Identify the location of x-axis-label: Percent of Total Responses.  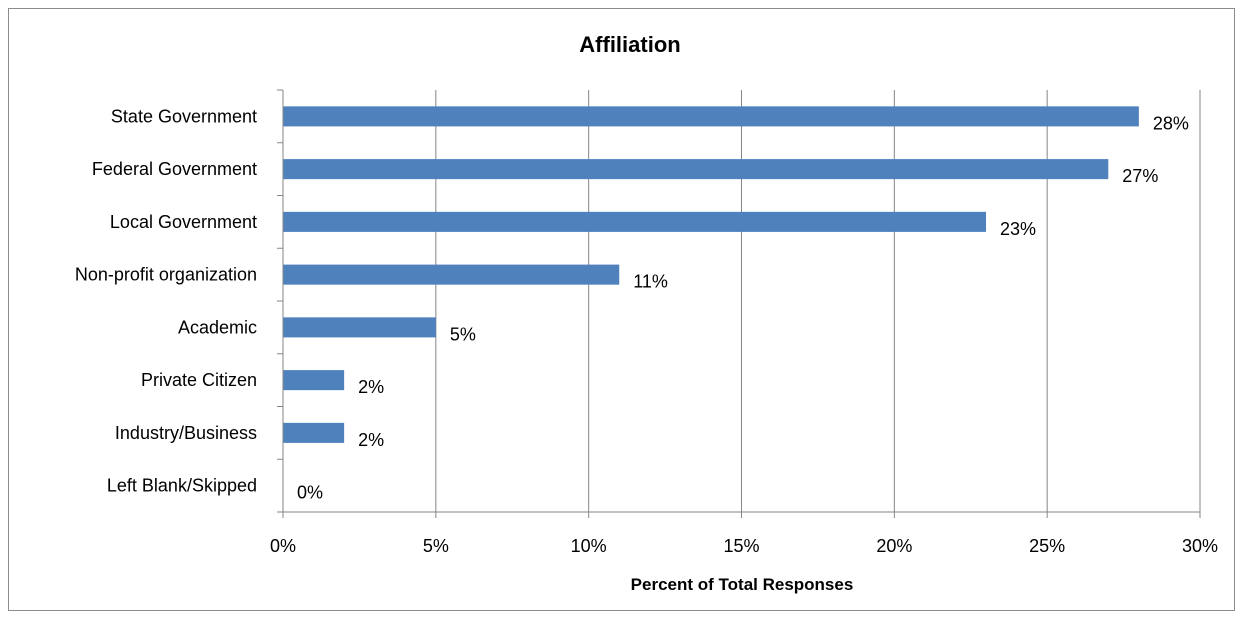
(742, 584).